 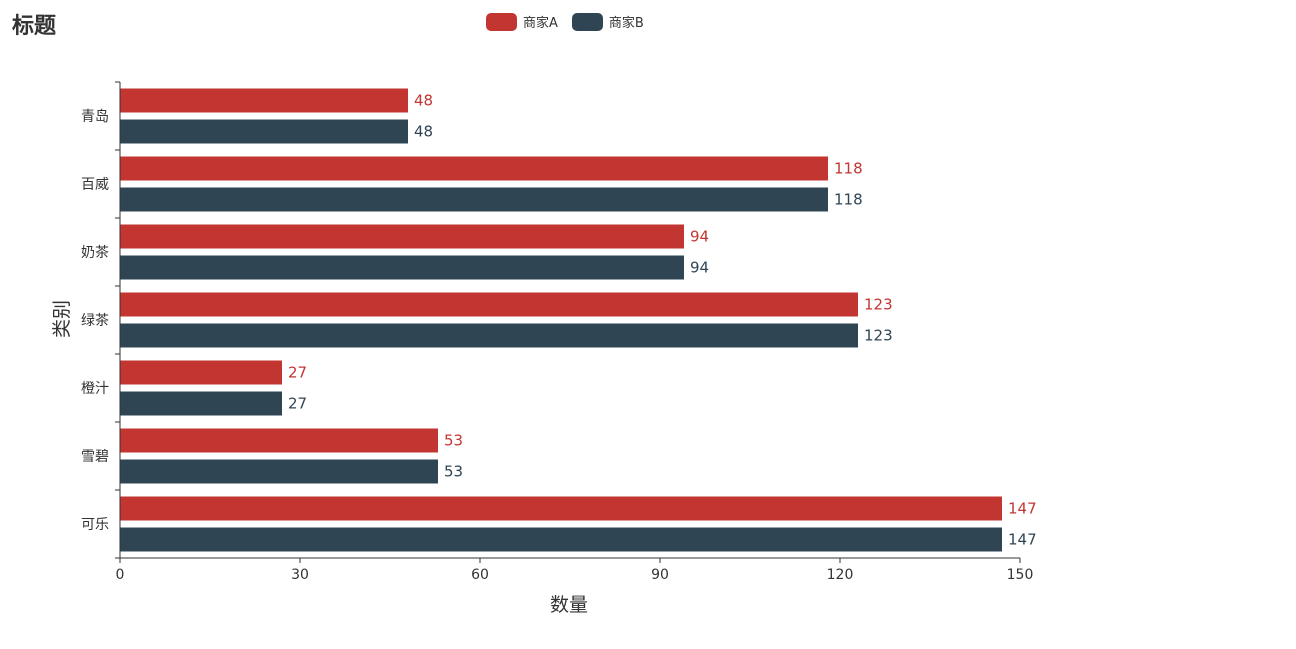 What do you see at coordinates (1020, 575) in the screenshot?
I see `x-tick-label-5: 150` at bounding box center [1020, 575].